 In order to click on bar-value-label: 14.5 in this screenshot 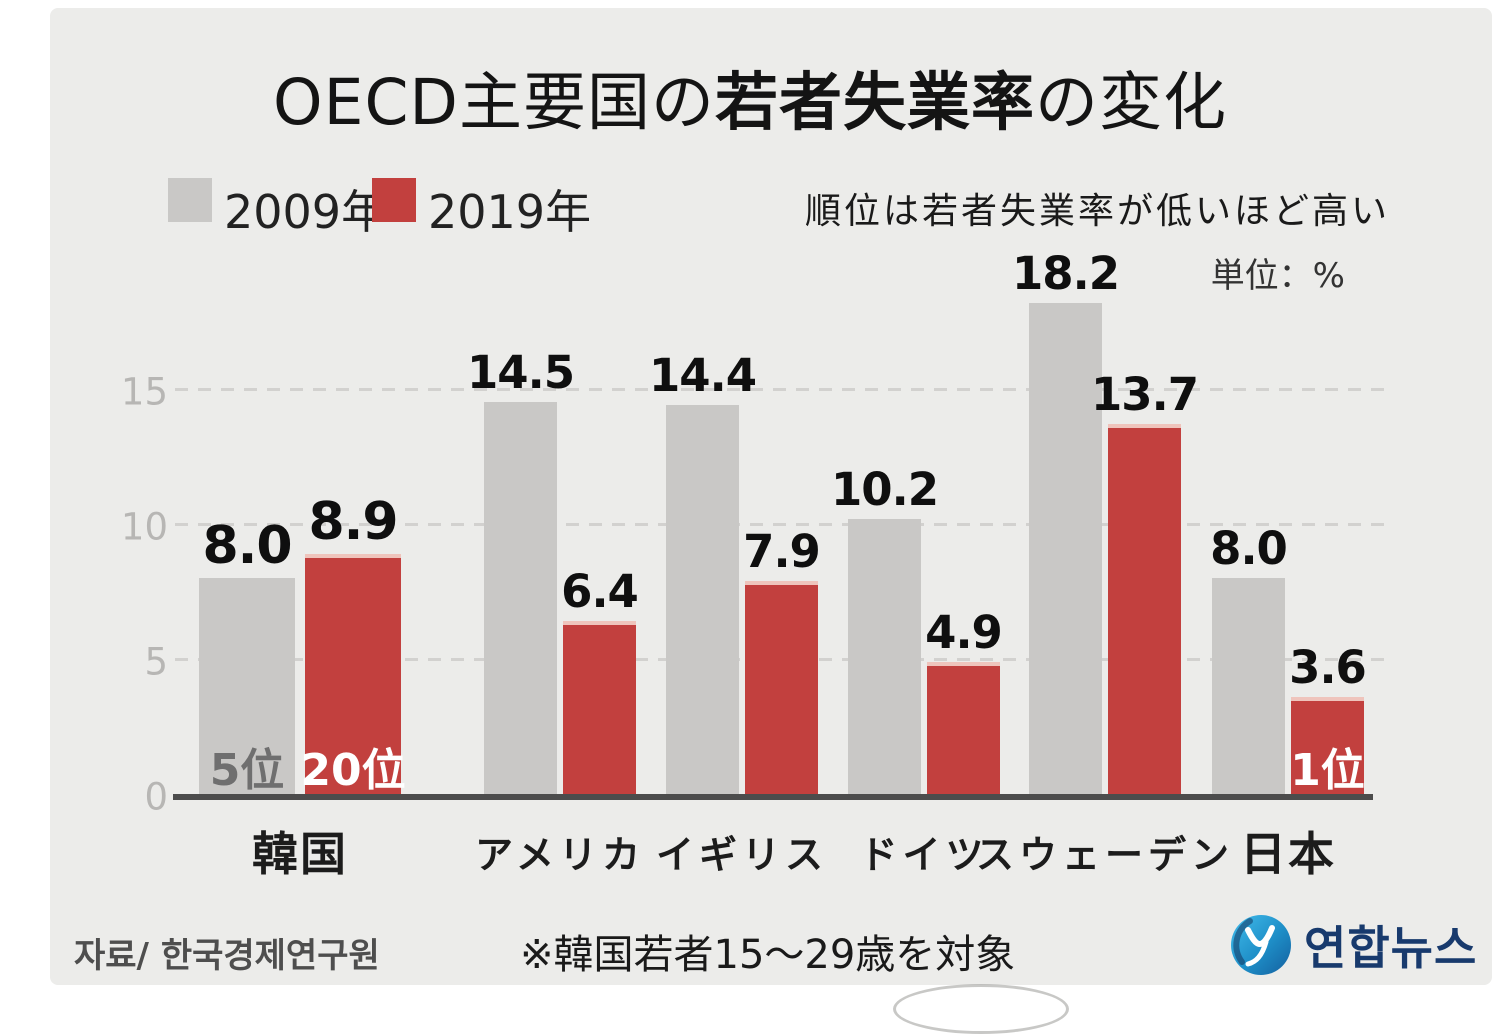, I will do `click(520, 372)`.